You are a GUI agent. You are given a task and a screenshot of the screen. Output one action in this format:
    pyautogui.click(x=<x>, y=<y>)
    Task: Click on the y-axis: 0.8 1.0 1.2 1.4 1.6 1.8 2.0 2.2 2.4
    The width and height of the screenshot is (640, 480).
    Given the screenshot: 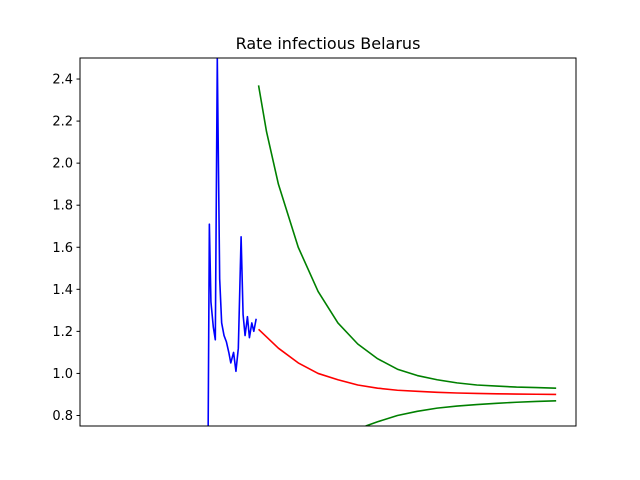 What is the action you would take?
    pyautogui.click(x=66, y=248)
    